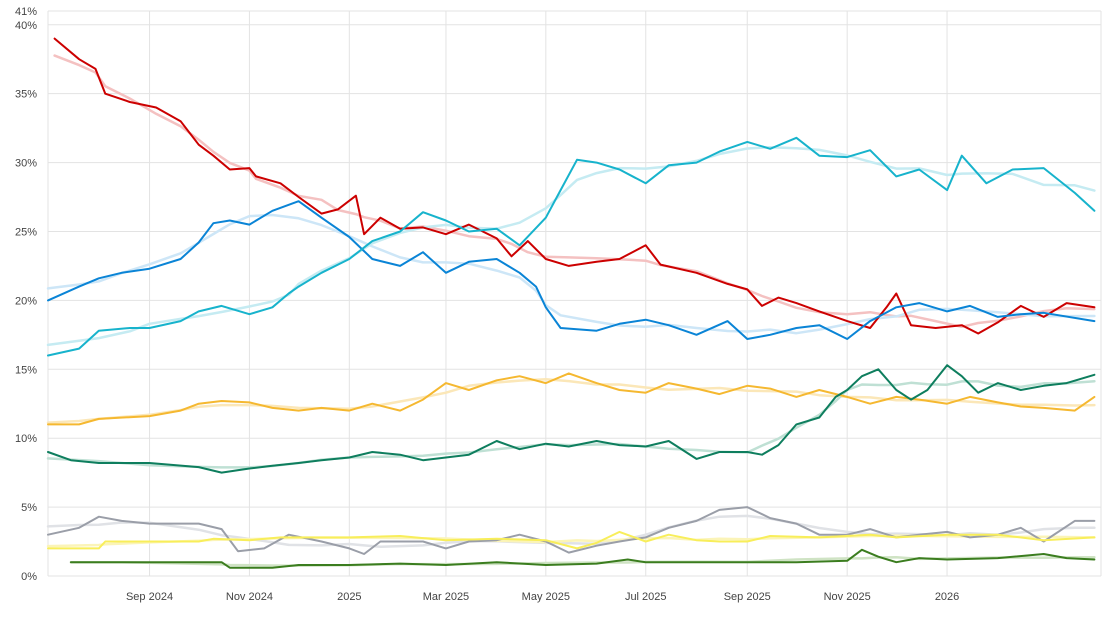 Image resolution: width=1116 pixels, height=620 pixels. I want to click on trend-line-orange, so click(571, 400).